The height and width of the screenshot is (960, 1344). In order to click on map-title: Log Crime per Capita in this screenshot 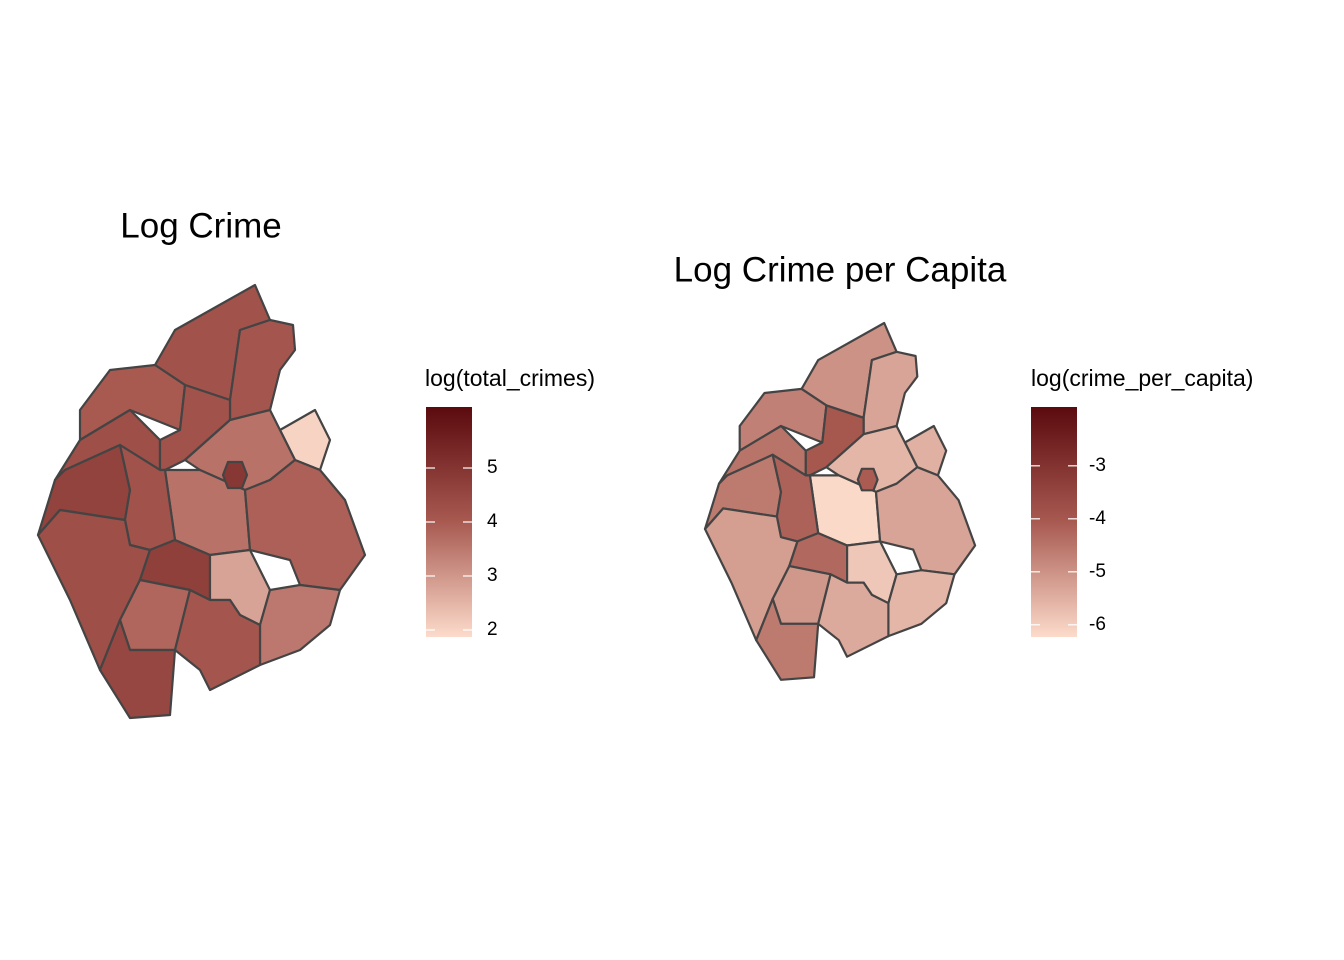, I will do `click(840, 269)`.